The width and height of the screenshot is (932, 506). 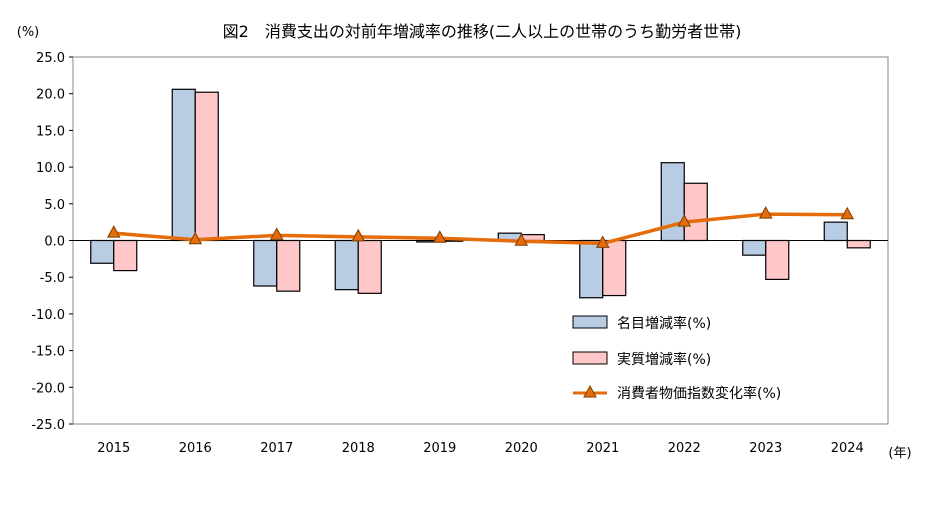 I want to click on y-tick-label: 15.0, so click(x=50, y=131).